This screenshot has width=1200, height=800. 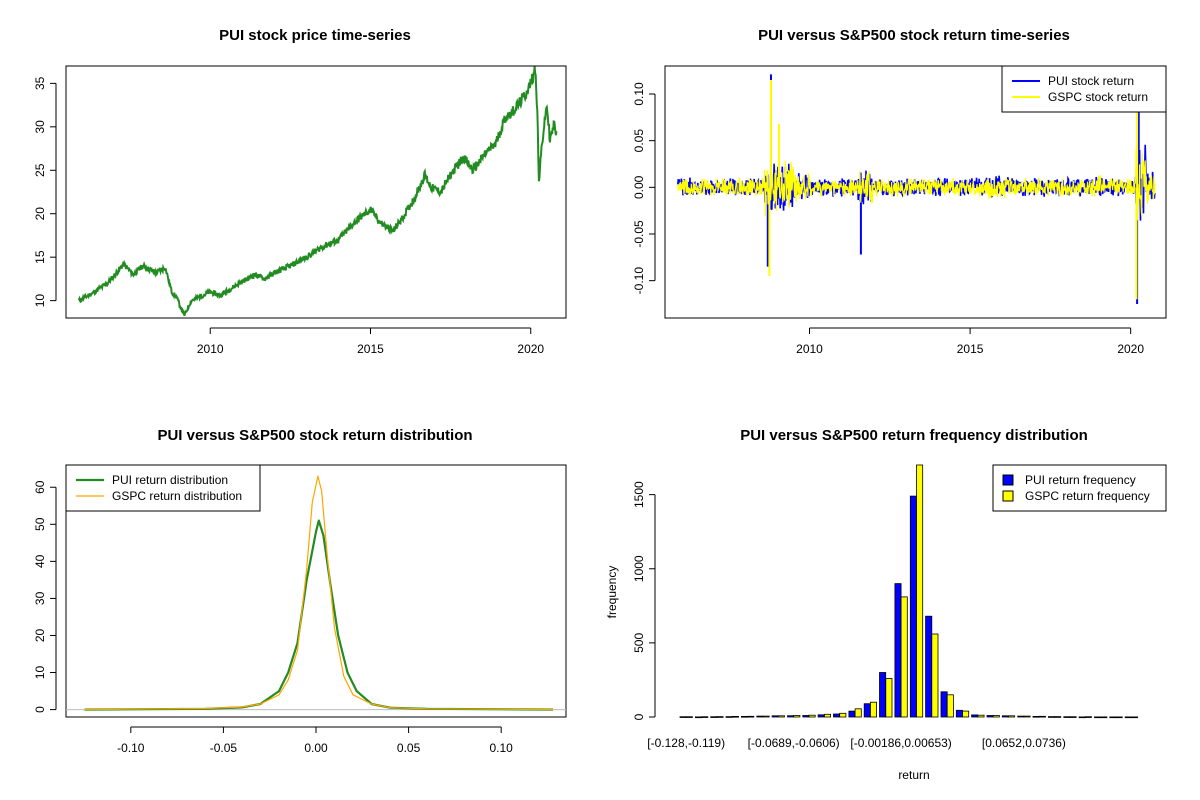 What do you see at coordinates (612, 592) in the screenshot?
I see `frequency-y-axis-label: frequency` at bounding box center [612, 592].